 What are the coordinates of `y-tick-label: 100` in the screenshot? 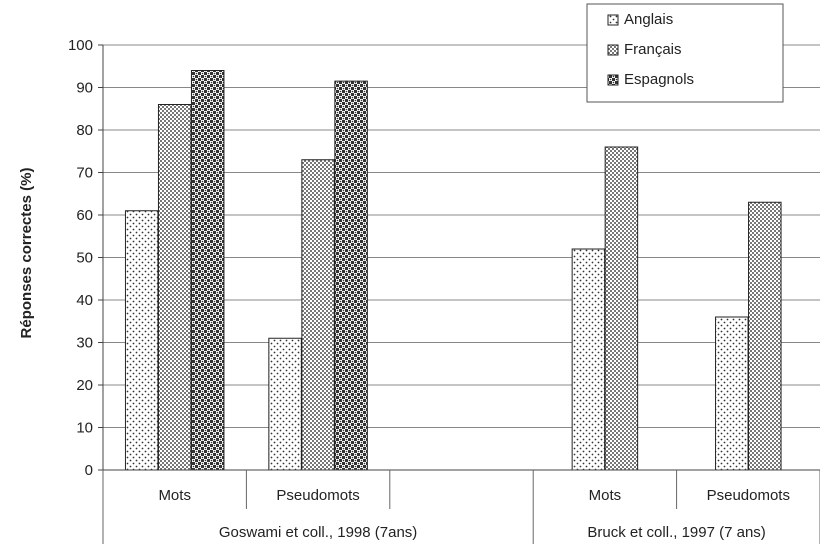 It's located at (80, 45).